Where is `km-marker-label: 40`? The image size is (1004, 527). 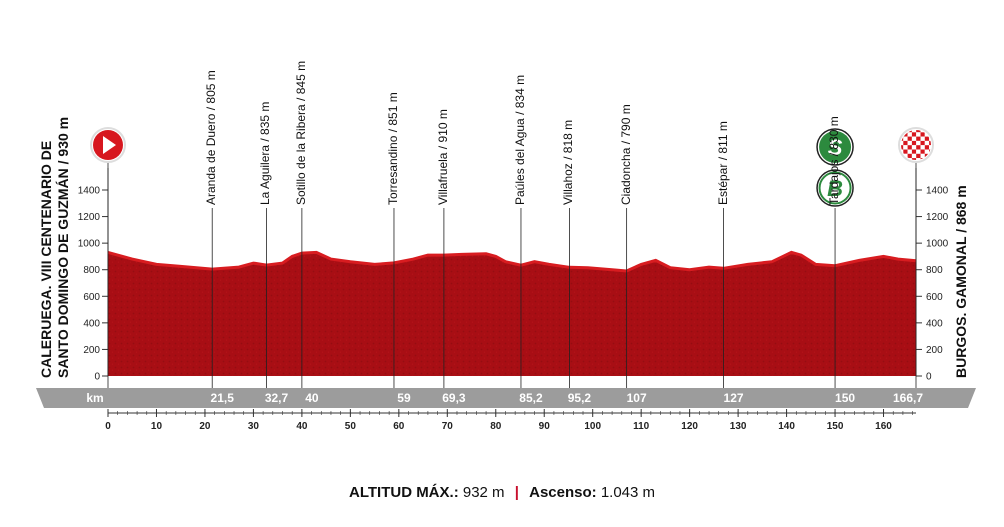 km-marker-label: 40 is located at coordinates (312, 398).